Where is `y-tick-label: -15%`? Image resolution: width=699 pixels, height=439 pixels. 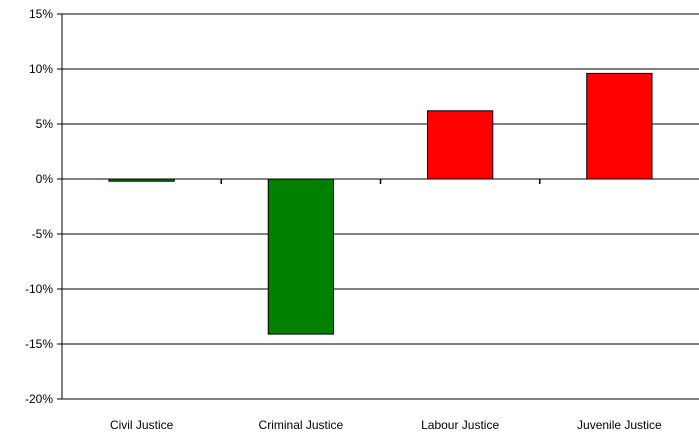 y-tick-label: -15% is located at coordinates (39, 344).